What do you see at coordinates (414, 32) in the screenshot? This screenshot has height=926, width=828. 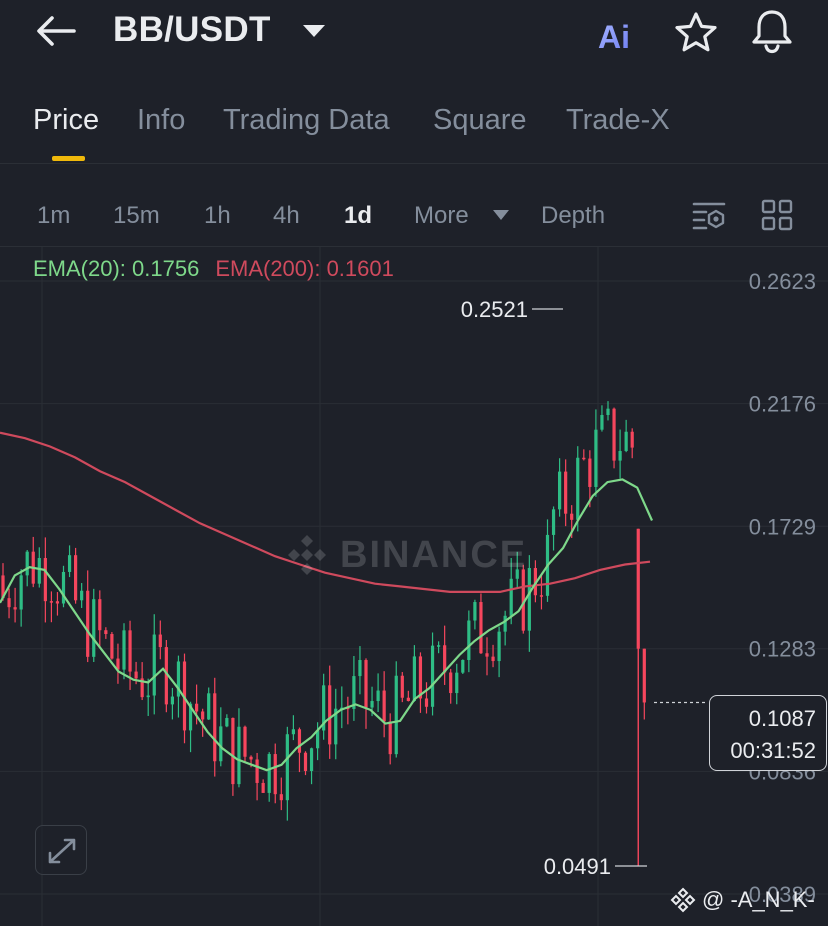 I see `top-bar: BB/USDT Ai` at bounding box center [414, 32].